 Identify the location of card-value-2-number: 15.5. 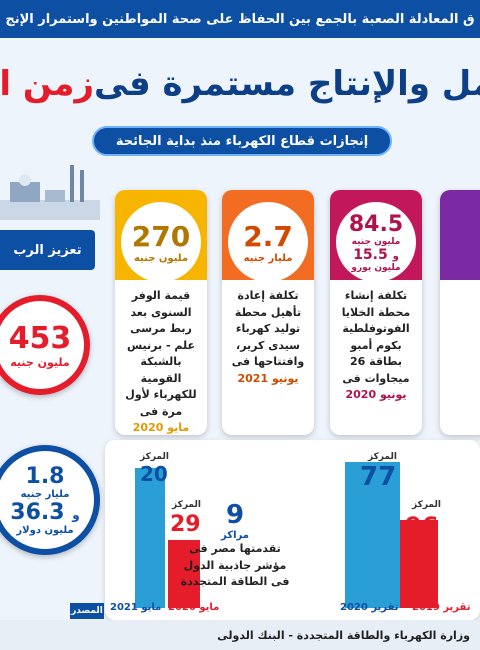
(370, 254).